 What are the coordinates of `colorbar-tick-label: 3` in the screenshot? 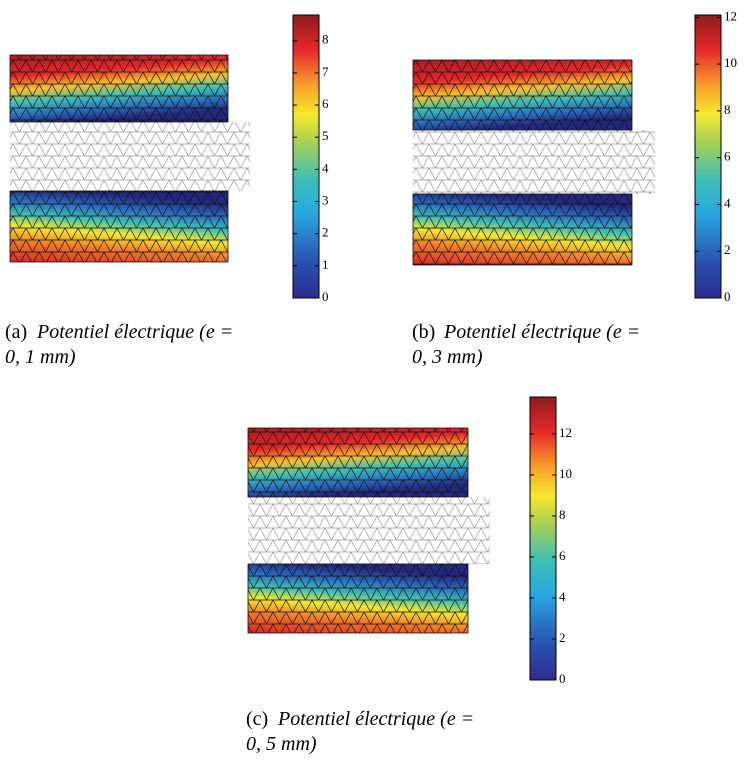 It's located at (325, 200).